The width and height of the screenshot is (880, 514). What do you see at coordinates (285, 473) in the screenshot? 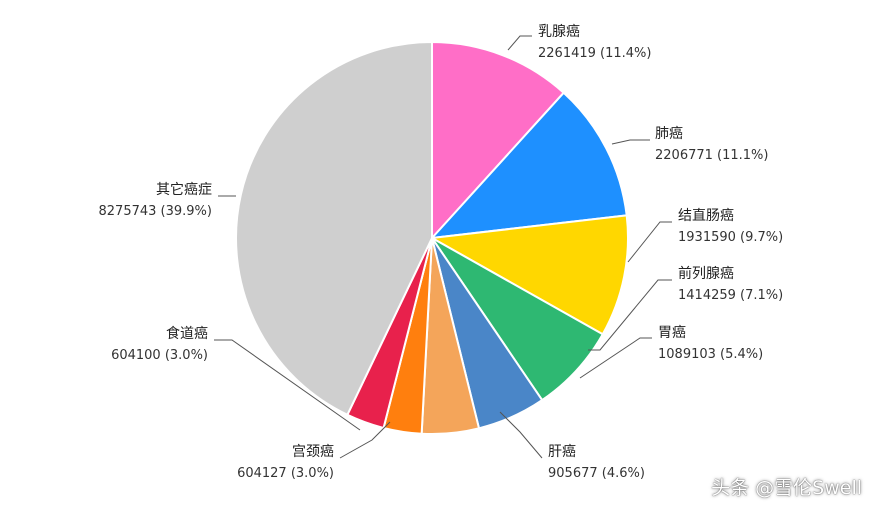
I see `slice-value-7: 604127 (3.0%)` at bounding box center [285, 473].